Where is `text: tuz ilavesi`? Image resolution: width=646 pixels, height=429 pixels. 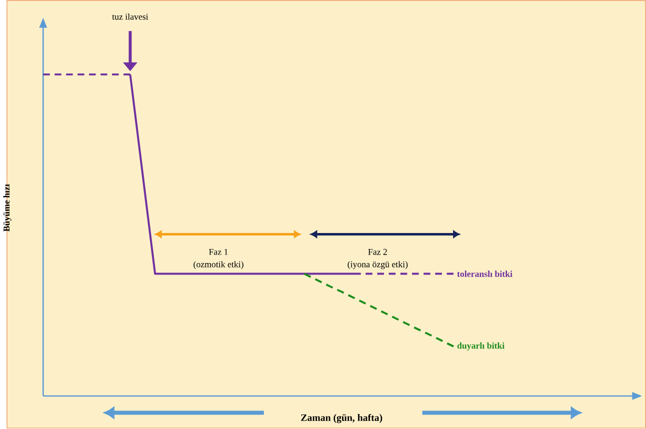 text: tuz ilavesi is located at coordinates (130, 17).